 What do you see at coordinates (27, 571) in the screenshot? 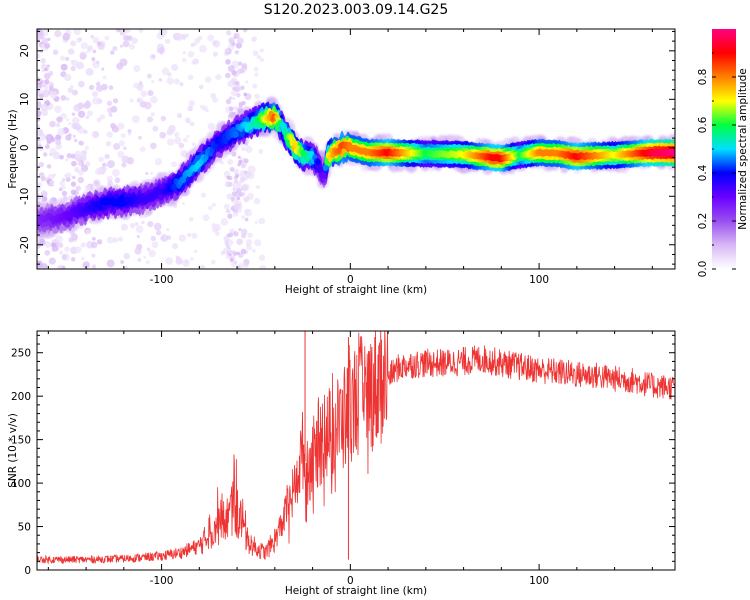
I see `snr-y-tick-label: 0` at bounding box center [27, 571].